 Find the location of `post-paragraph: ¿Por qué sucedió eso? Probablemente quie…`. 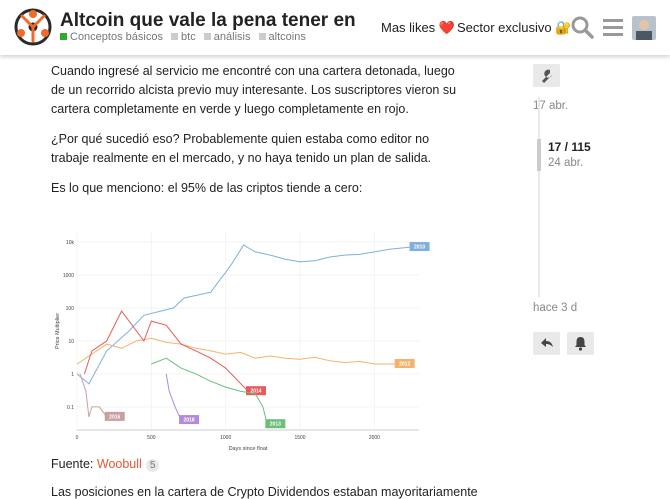

post-paragraph: ¿Por qué sucedió eso? Probablemente quie… is located at coordinates (241, 148).